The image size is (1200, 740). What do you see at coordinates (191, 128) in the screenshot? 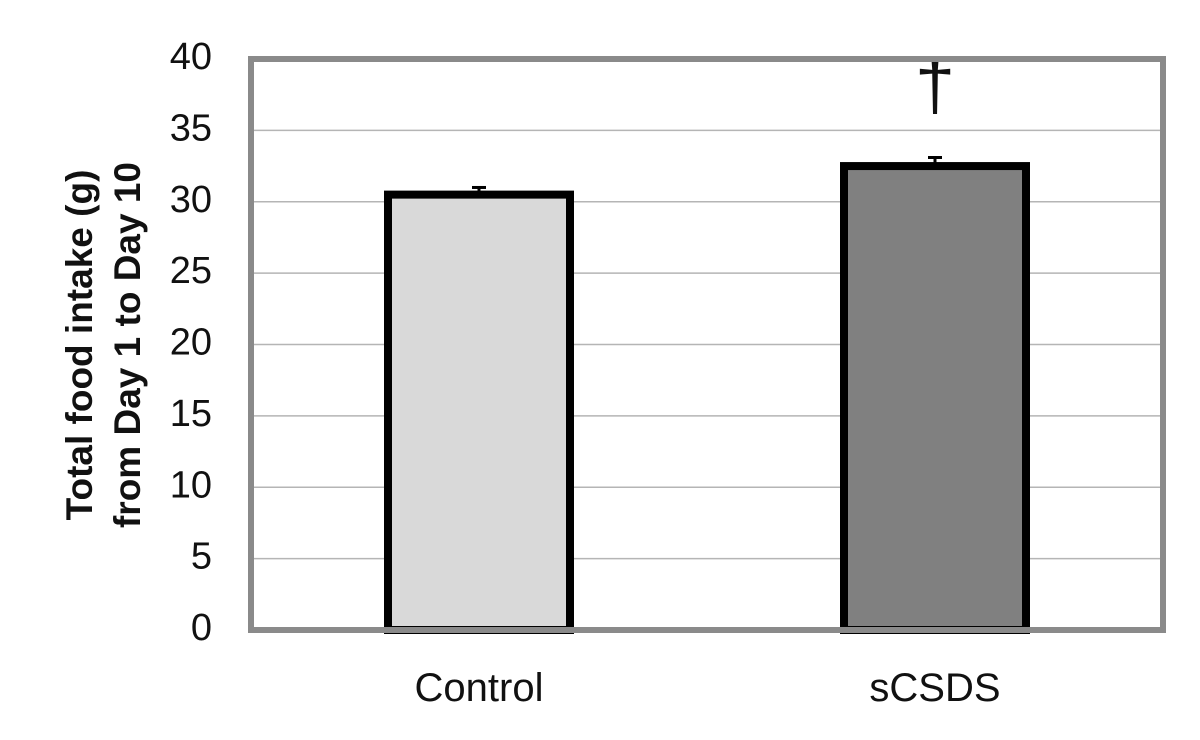
I see `y-tick-label: 35` at bounding box center [191, 128].